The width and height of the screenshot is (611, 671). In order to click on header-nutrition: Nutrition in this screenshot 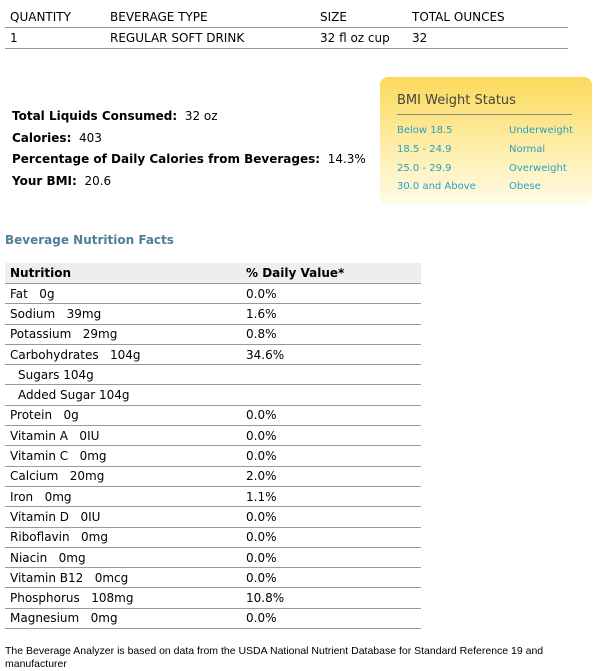, I will do `click(123, 273)`.